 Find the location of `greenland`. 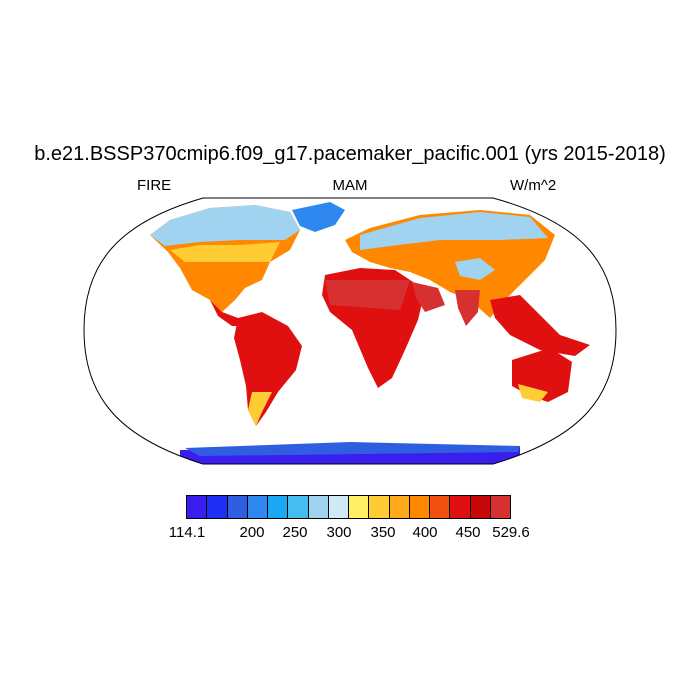

greenland is located at coordinates (318, 217).